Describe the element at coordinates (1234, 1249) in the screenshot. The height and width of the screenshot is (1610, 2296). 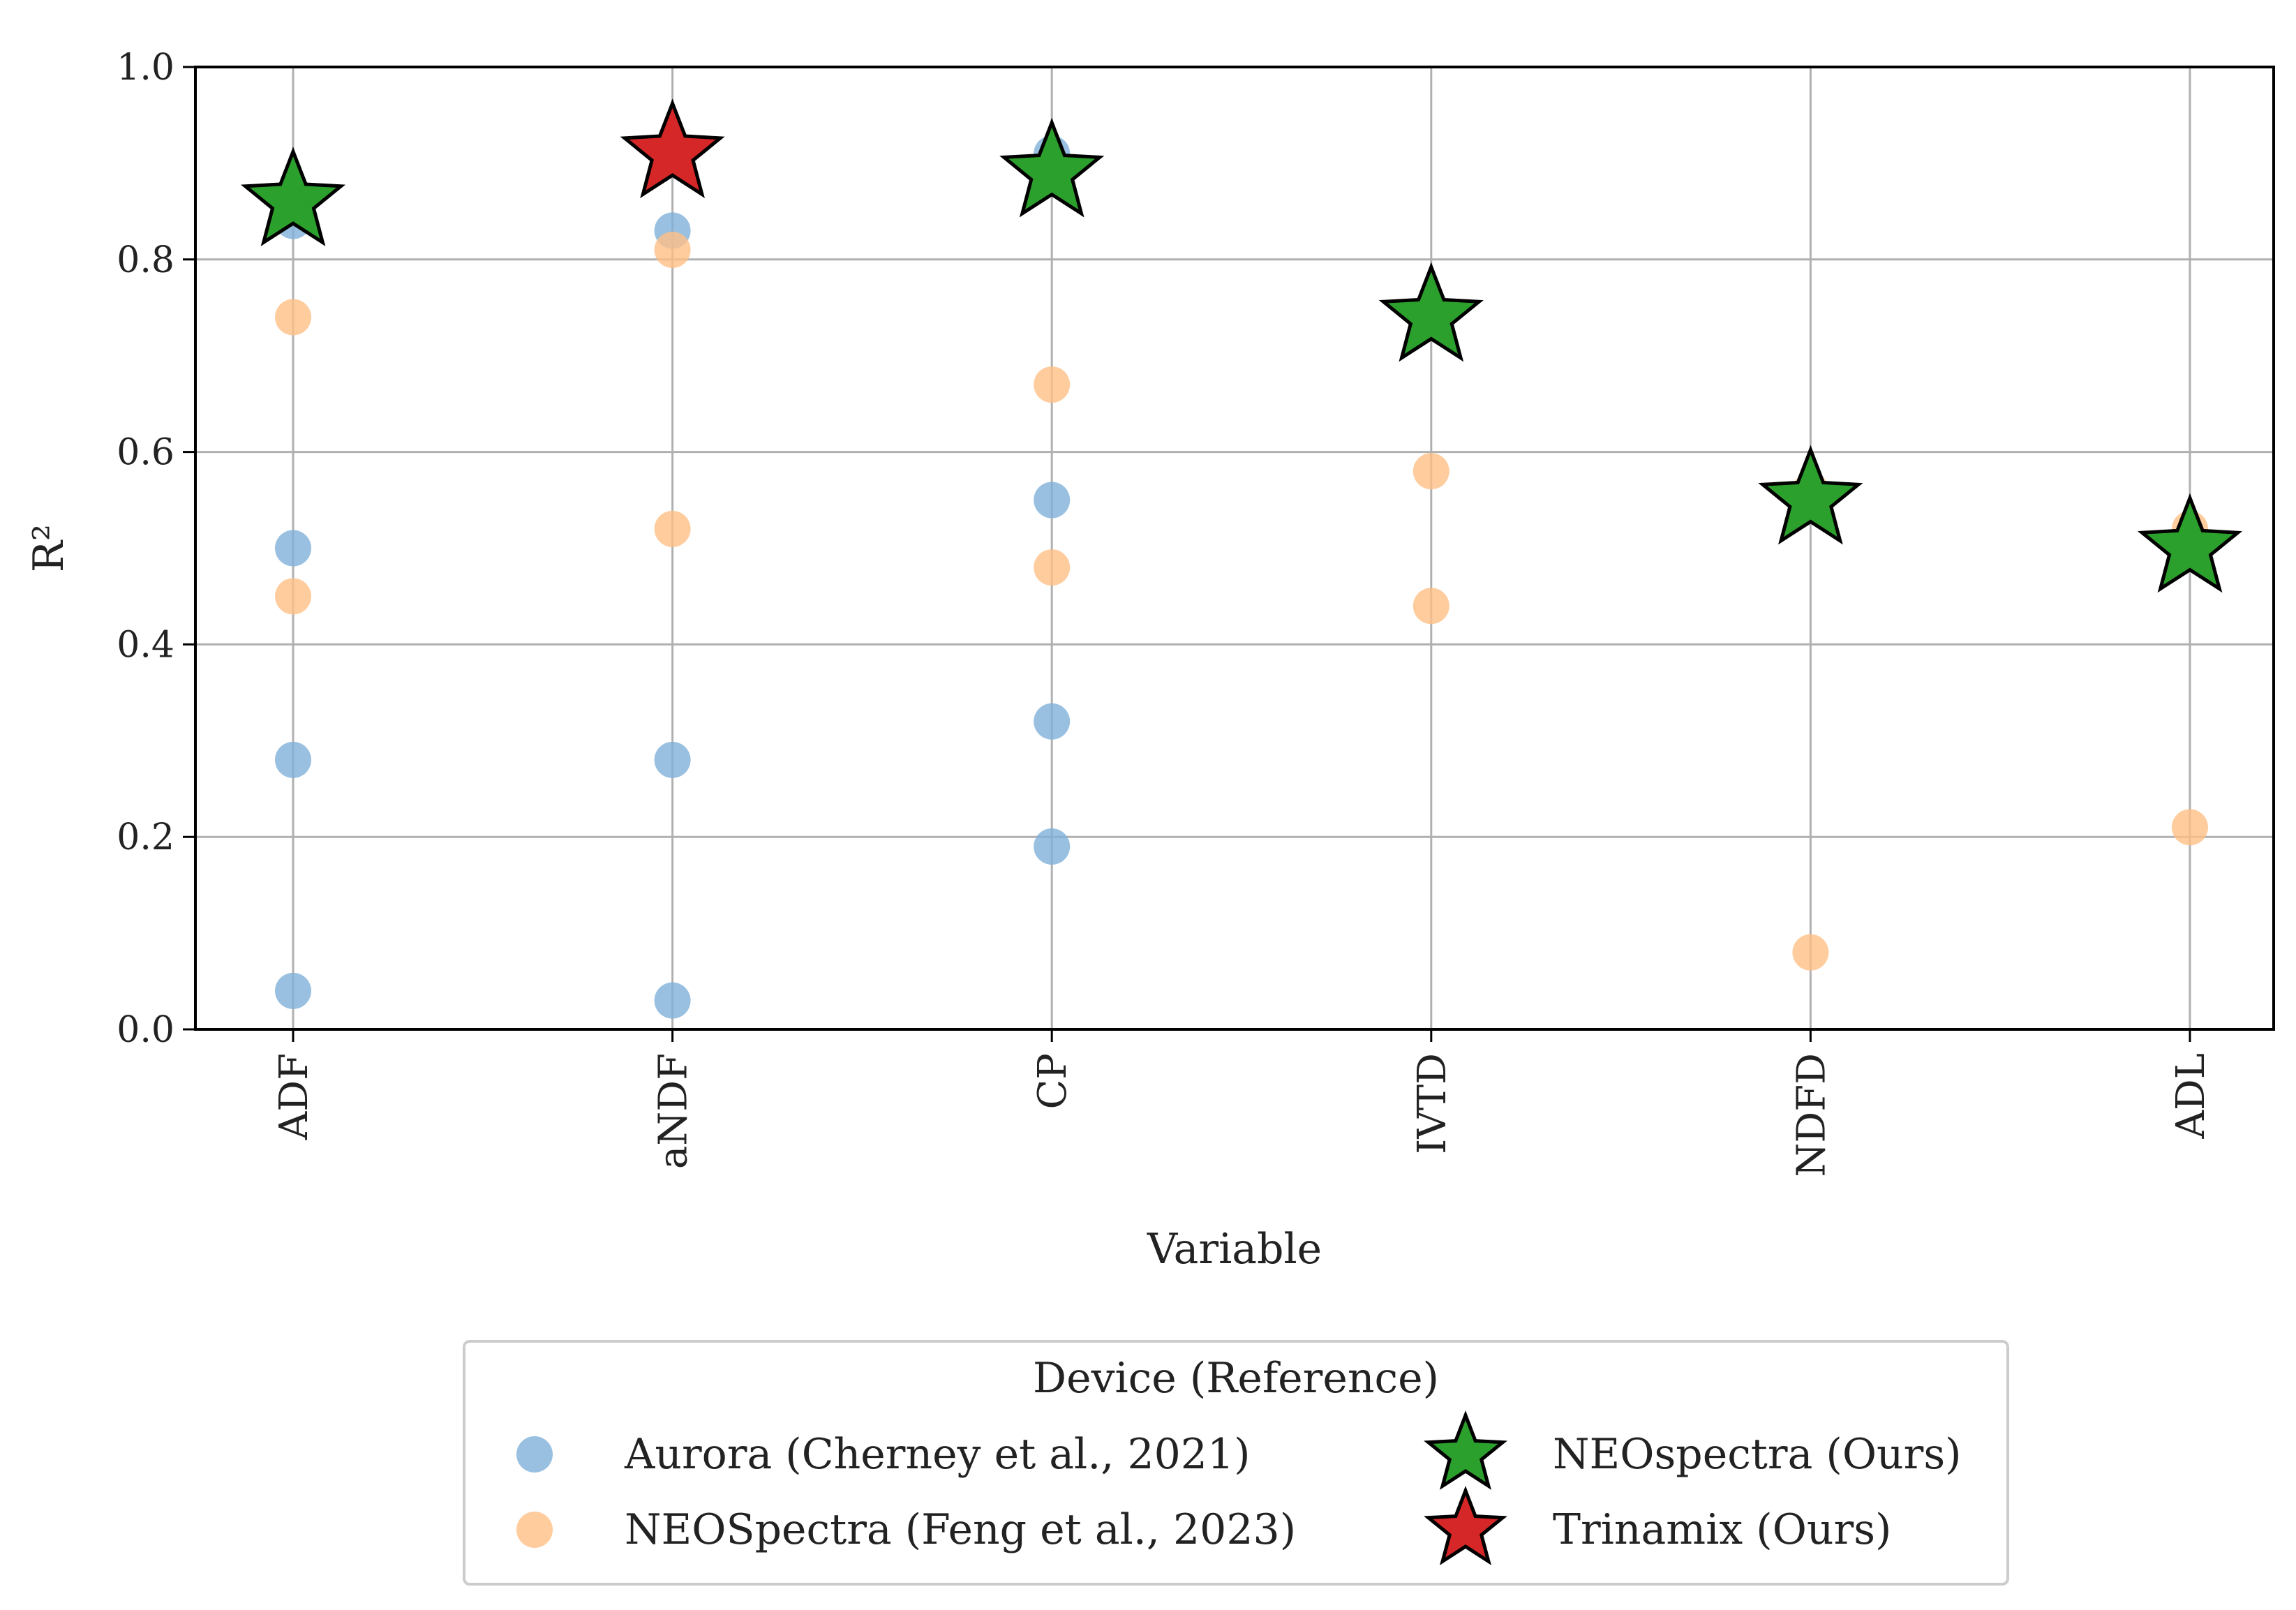
I see `x-axis-label: Variable` at that location.